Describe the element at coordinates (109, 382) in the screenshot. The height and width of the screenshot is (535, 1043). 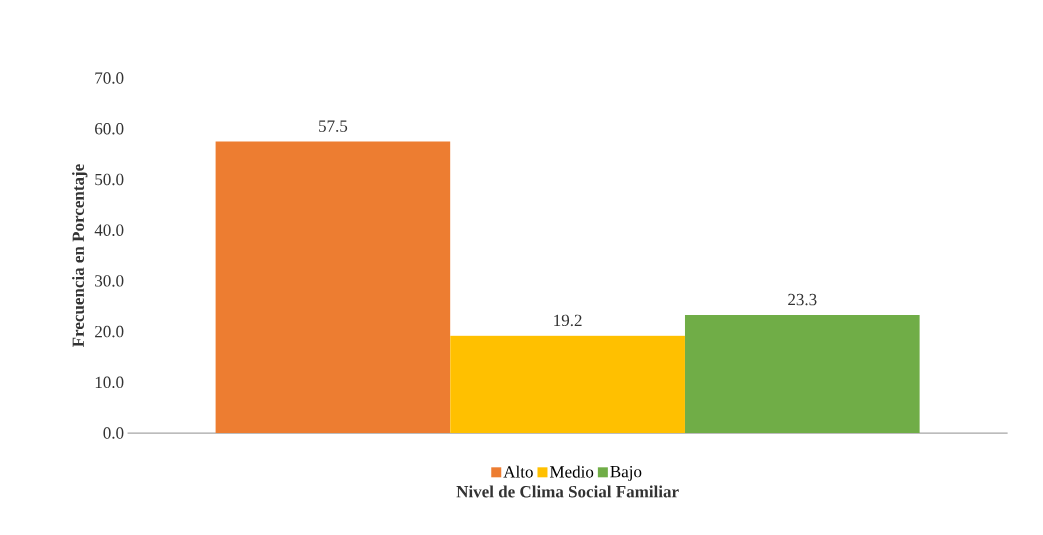
I see `y-tick-label: 10.0` at that location.